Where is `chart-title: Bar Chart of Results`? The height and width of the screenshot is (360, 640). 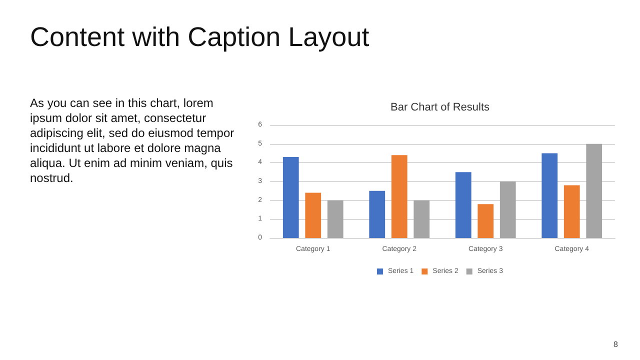 chart-title: Bar Chart of Results is located at coordinates (440, 108).